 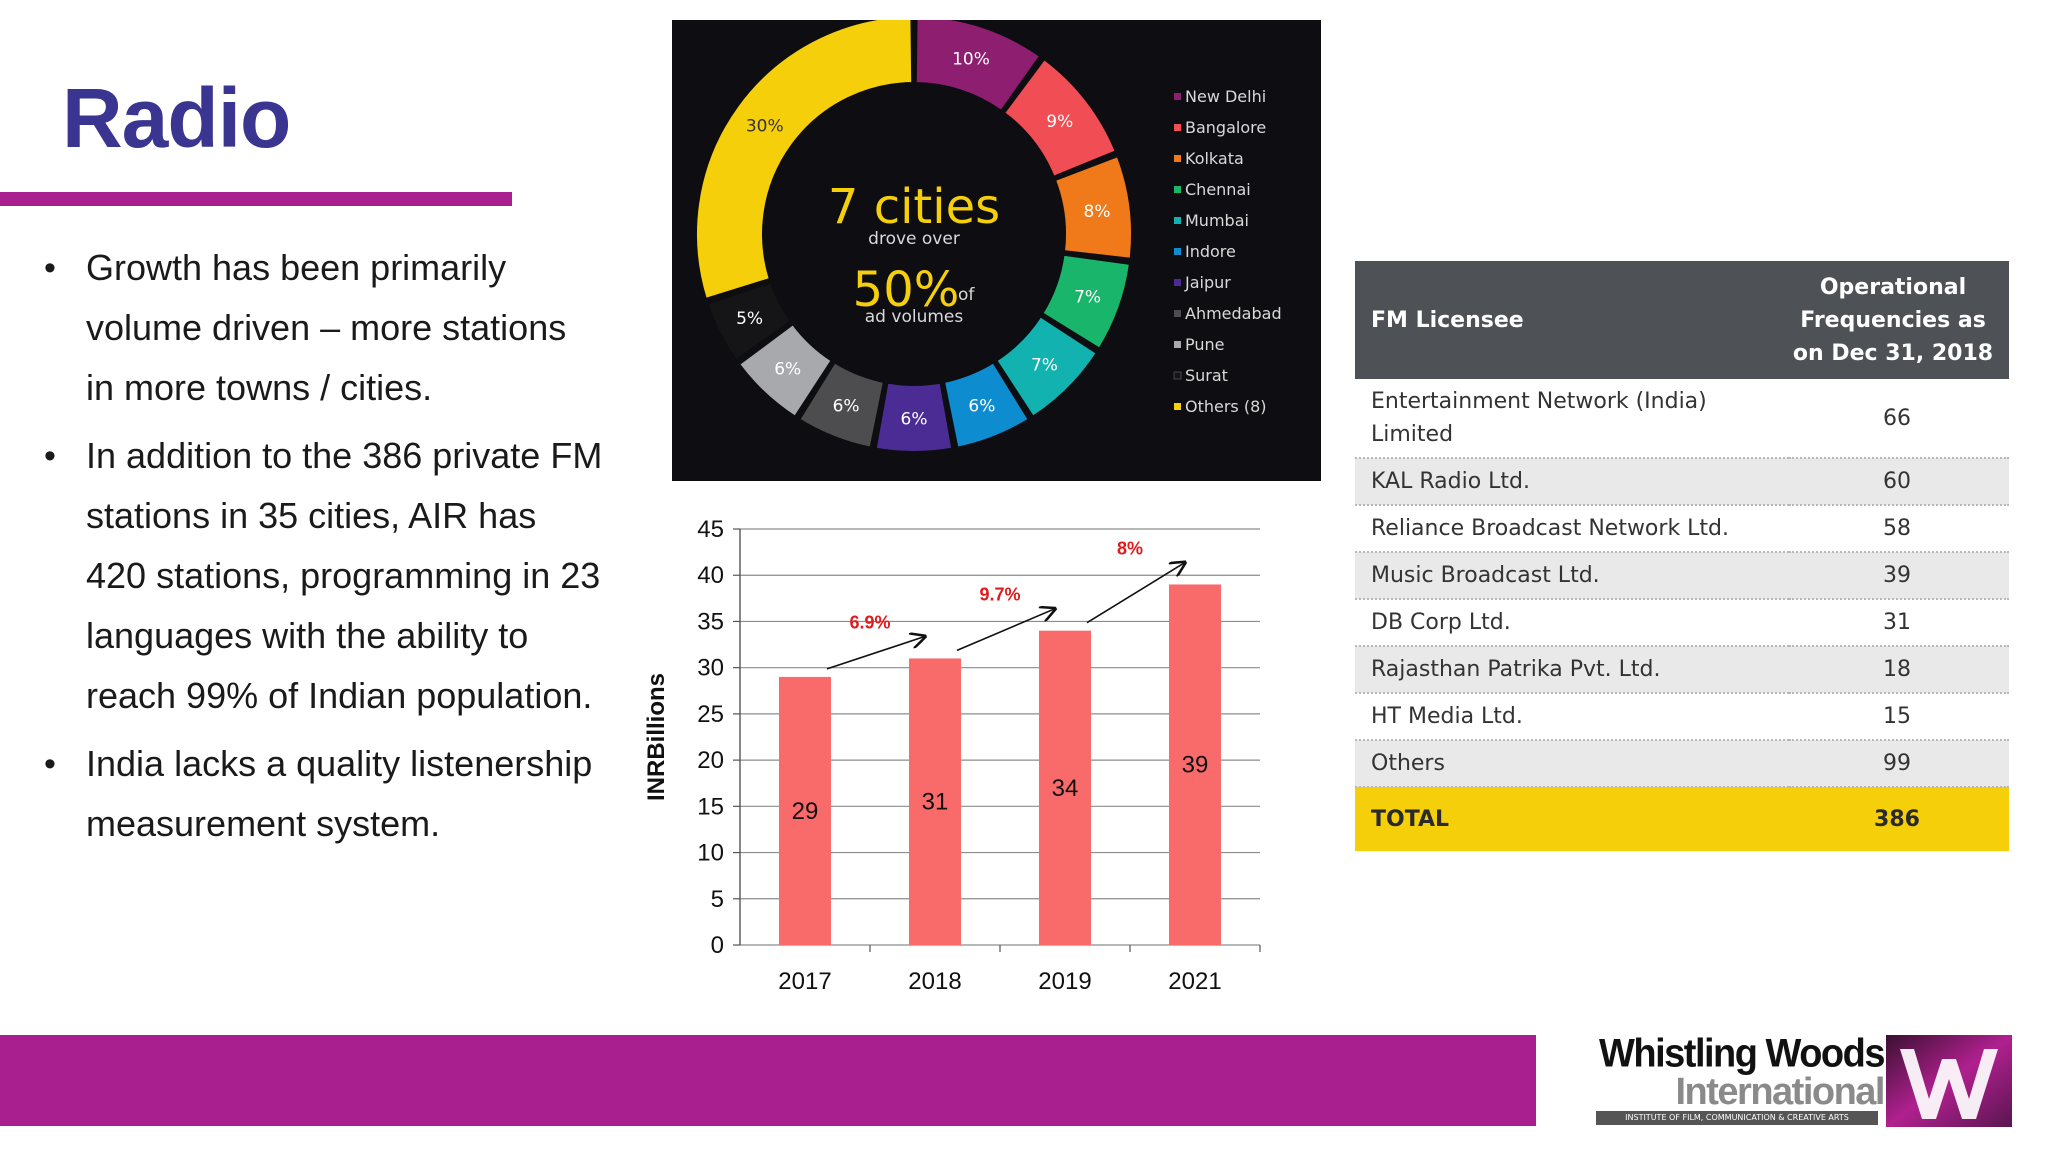 I want to click on bar-value-label: 31, so click(x=935, y=802).